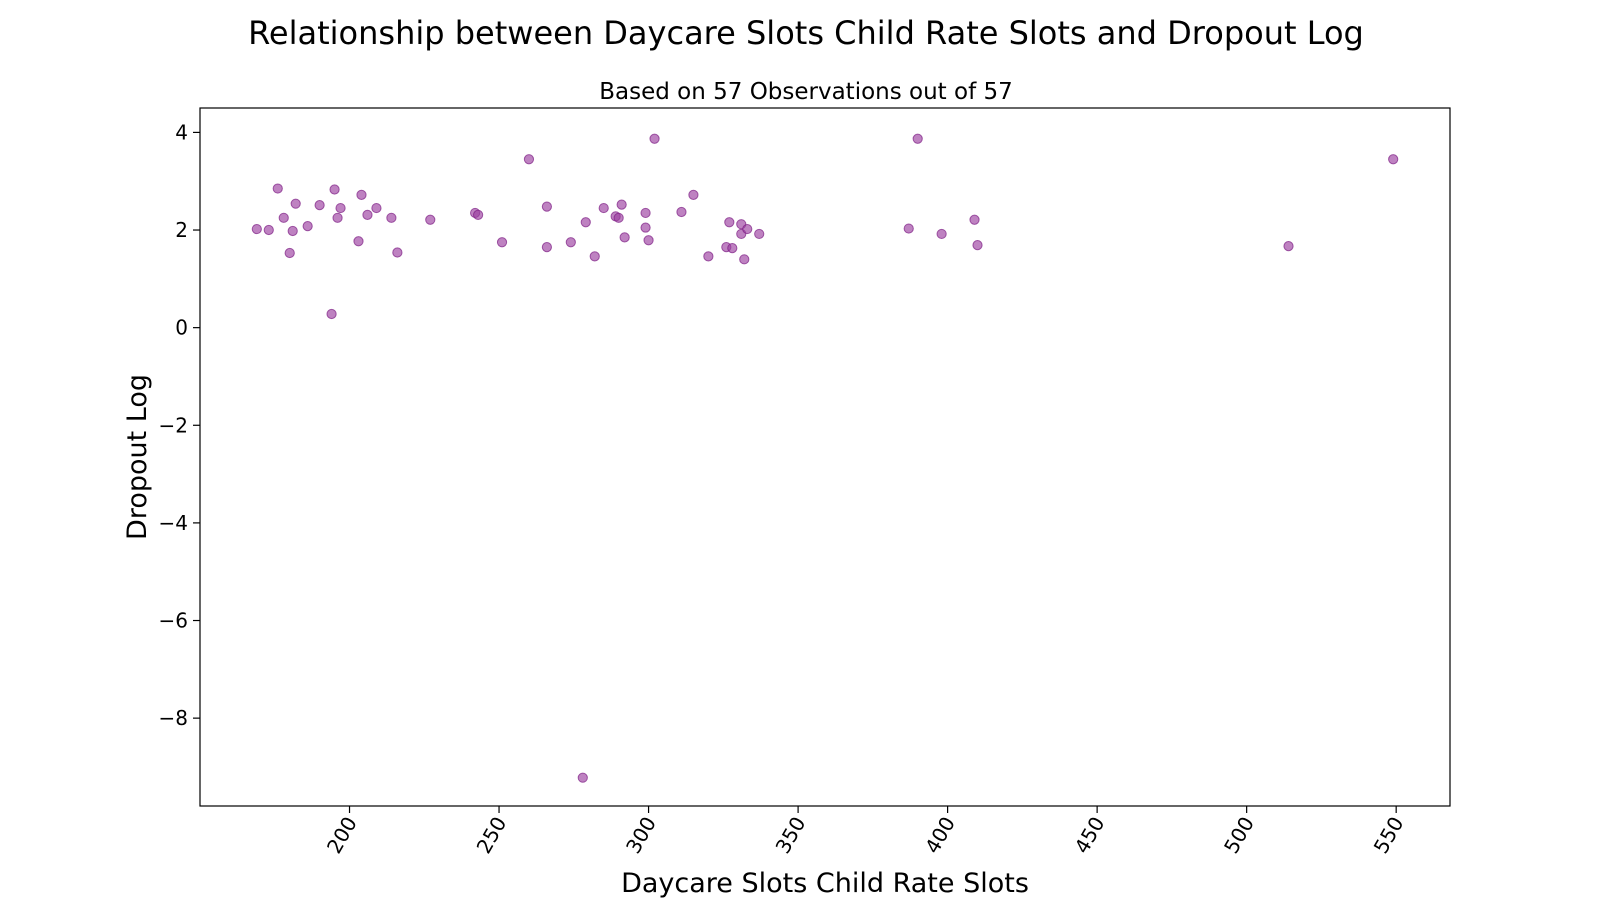 The width and height of the screenshot is (1600, 900). I want to click on x-tick-label: 400, so click(940, 835).